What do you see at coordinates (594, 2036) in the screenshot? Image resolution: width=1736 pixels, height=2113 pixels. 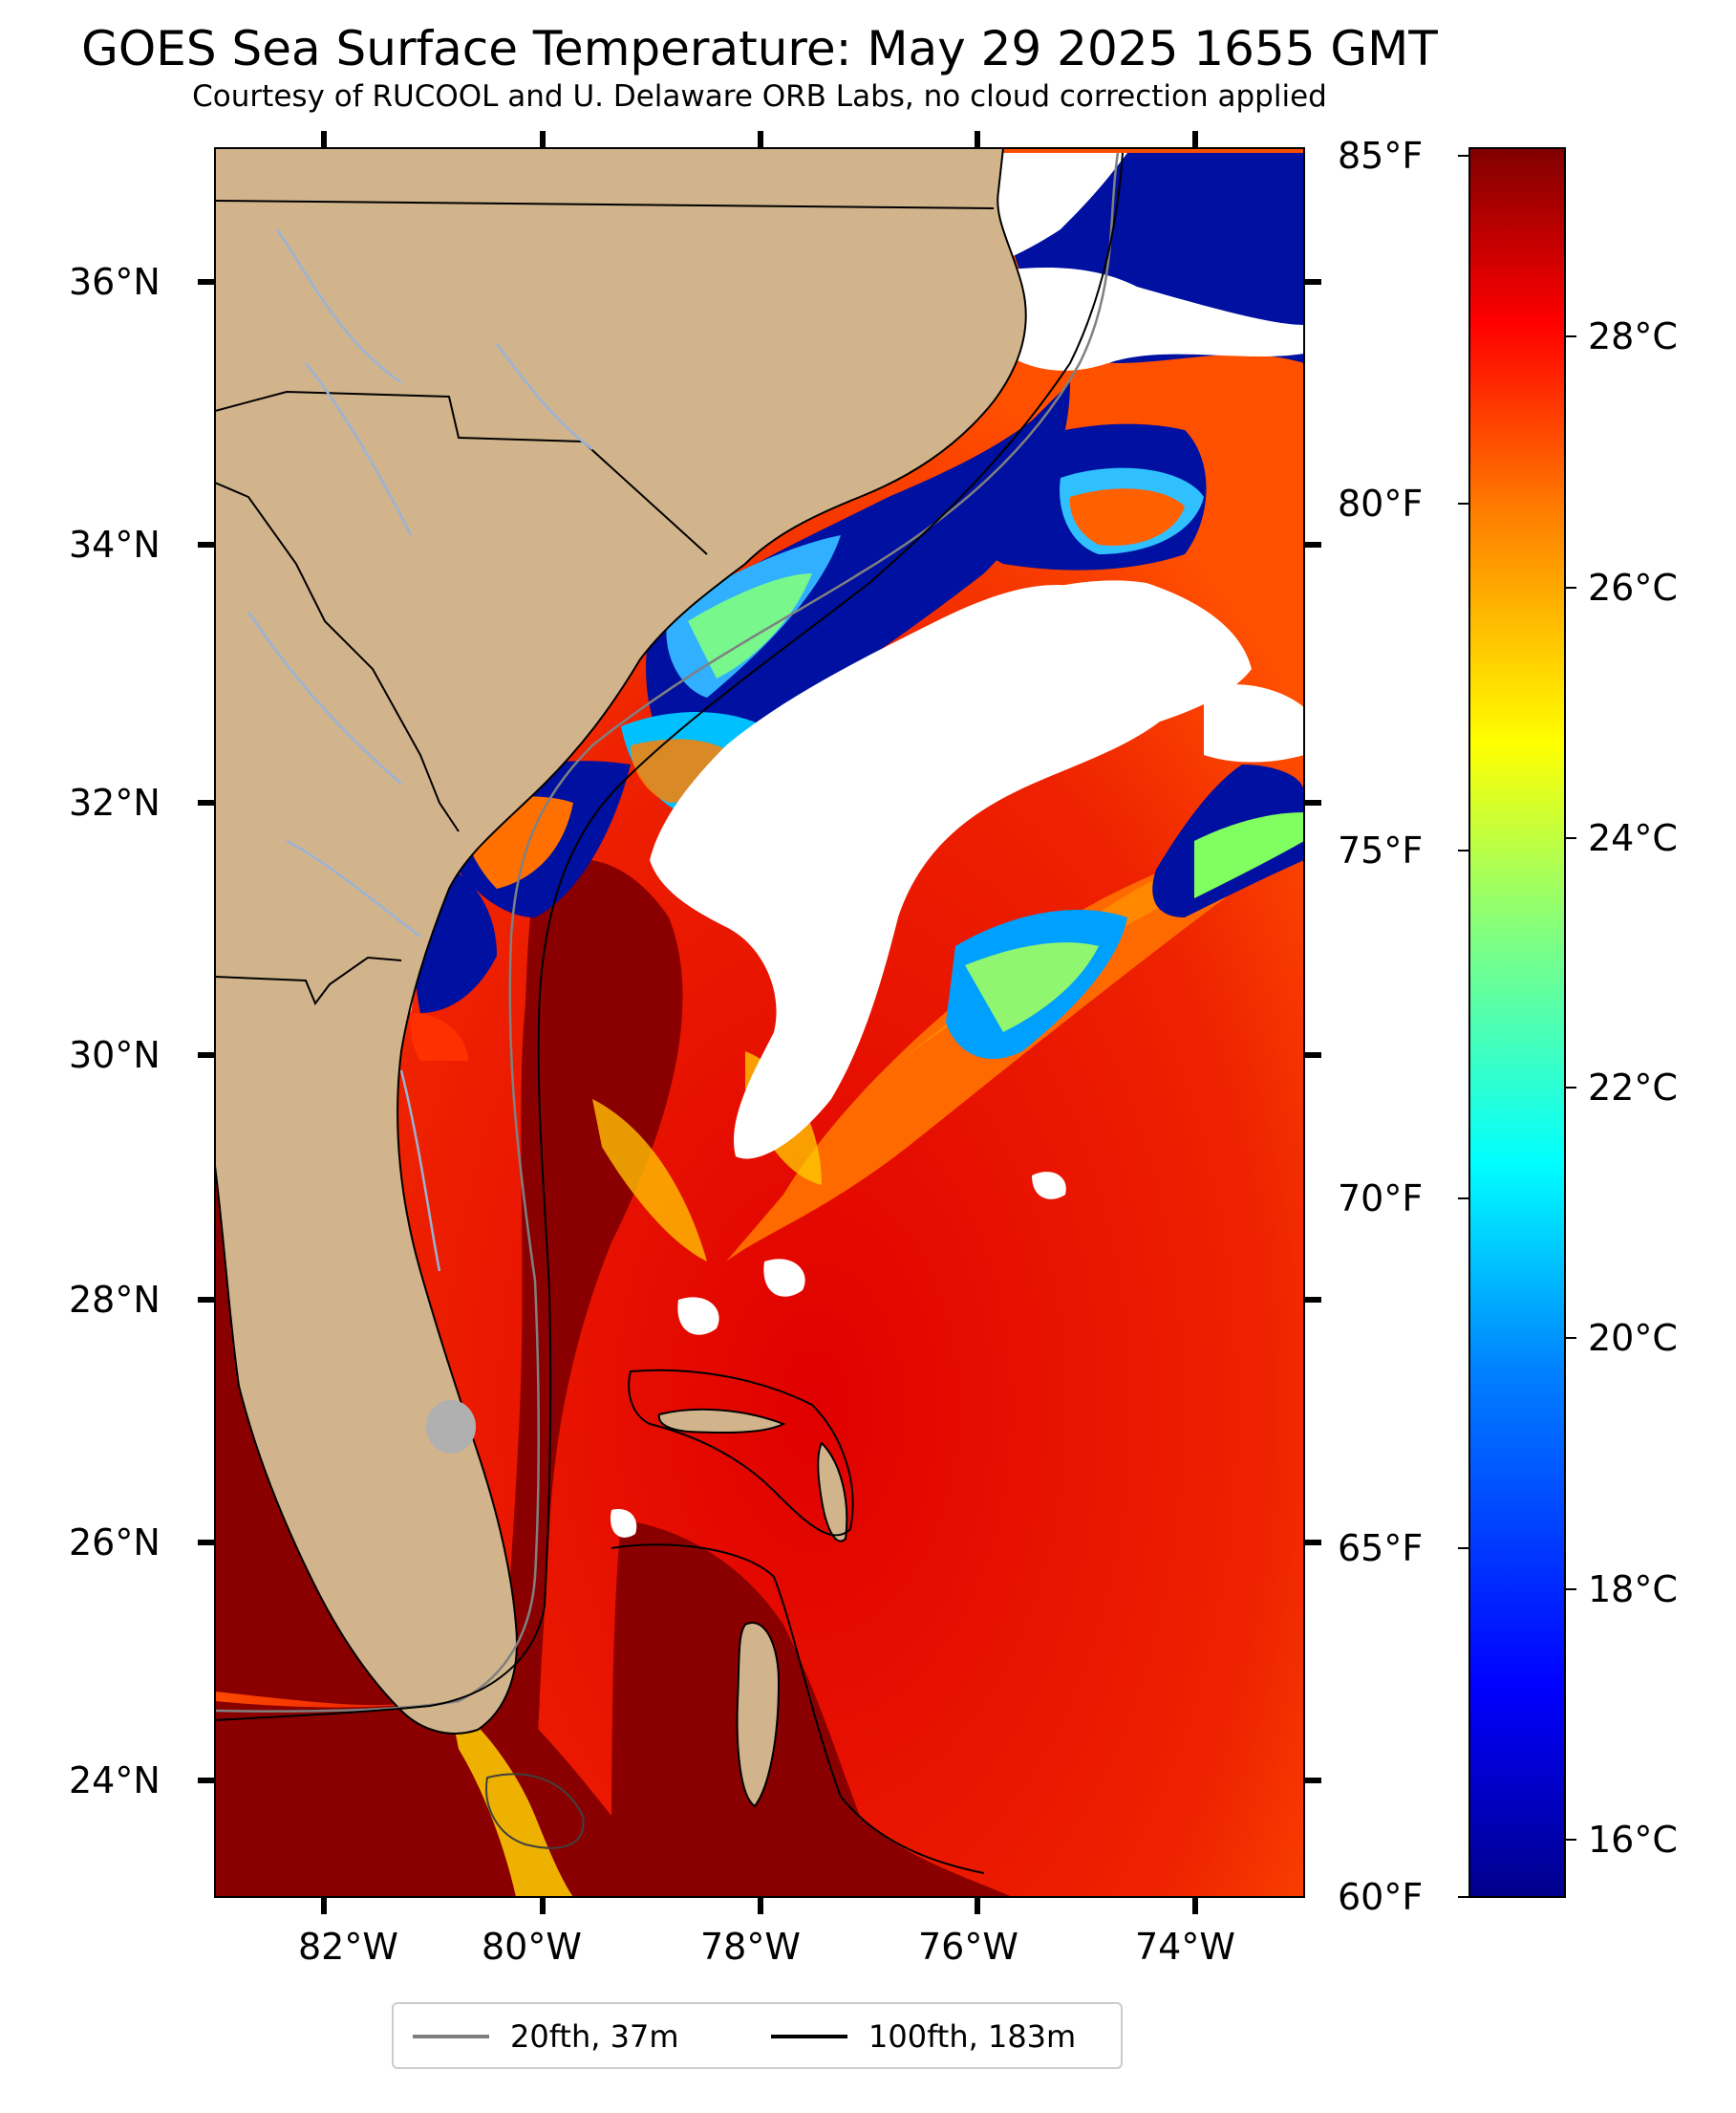 I see `legend-label-20fth: 20fth, 37m` at bounding box center [594, 2036].